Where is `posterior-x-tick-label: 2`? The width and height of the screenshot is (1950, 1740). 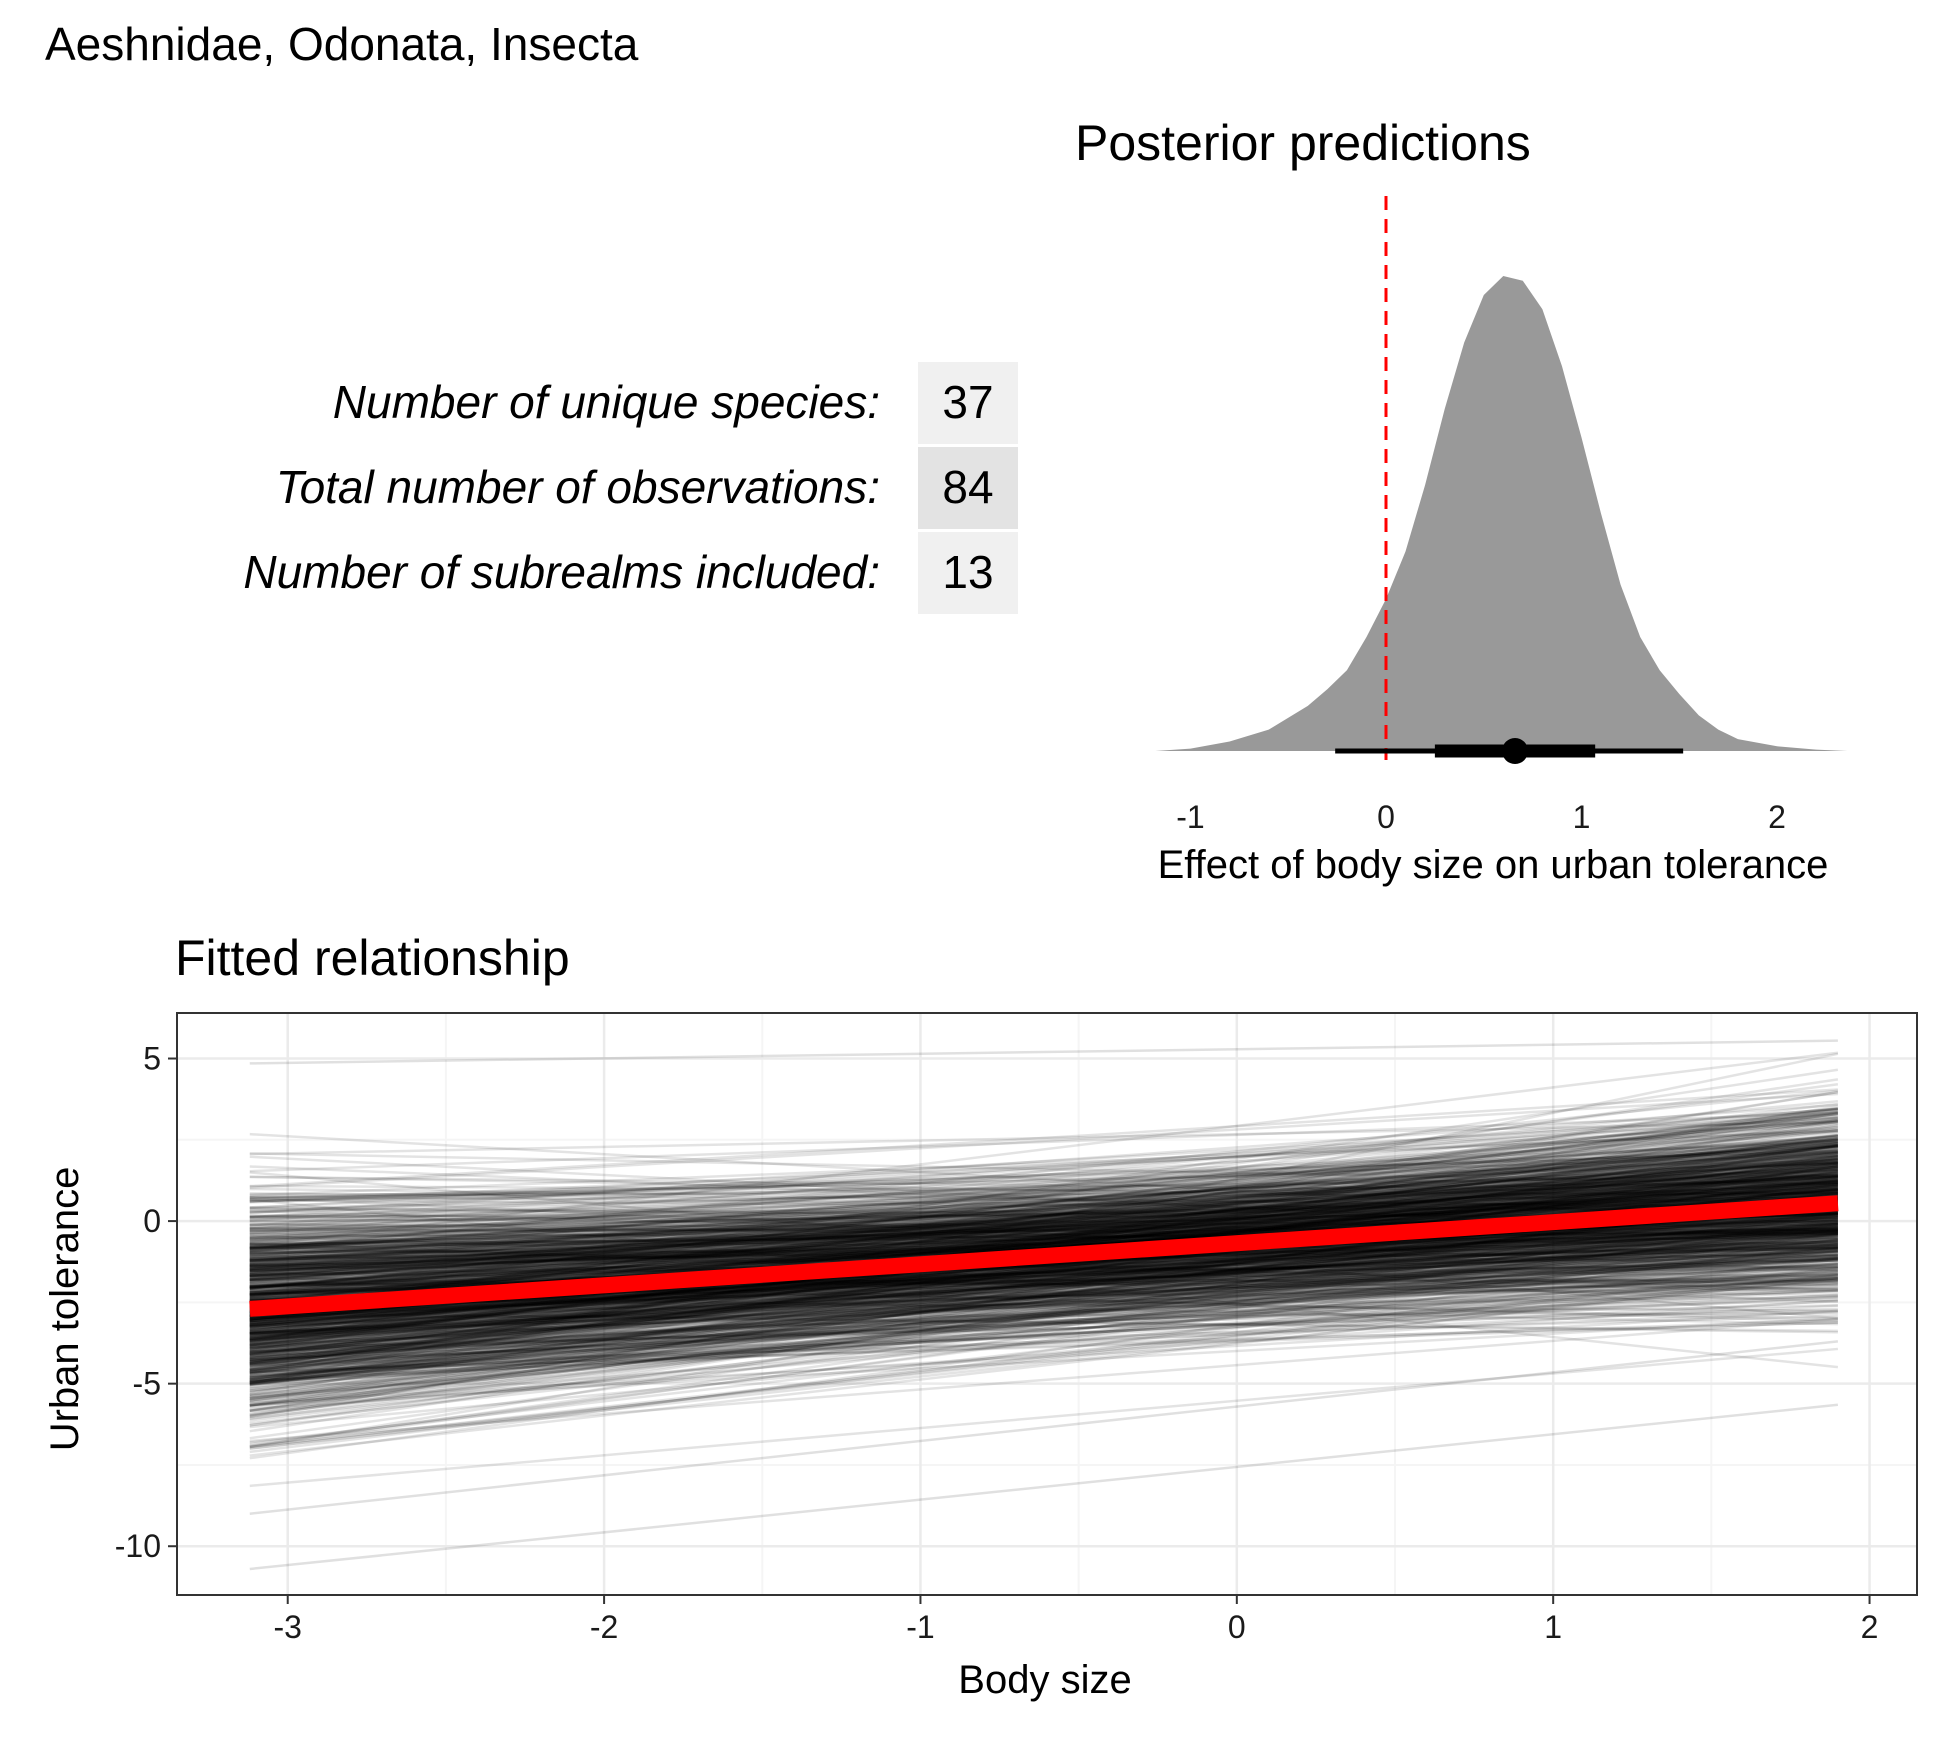 posterior-x-tick-label: 2 is located at coordinates (1777, 817).